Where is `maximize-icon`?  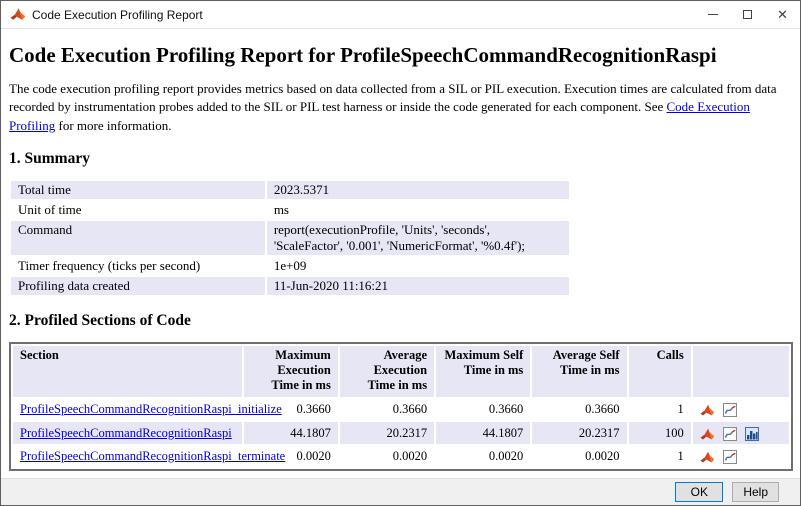 maximize-icon is located at coordinates (747, 14).